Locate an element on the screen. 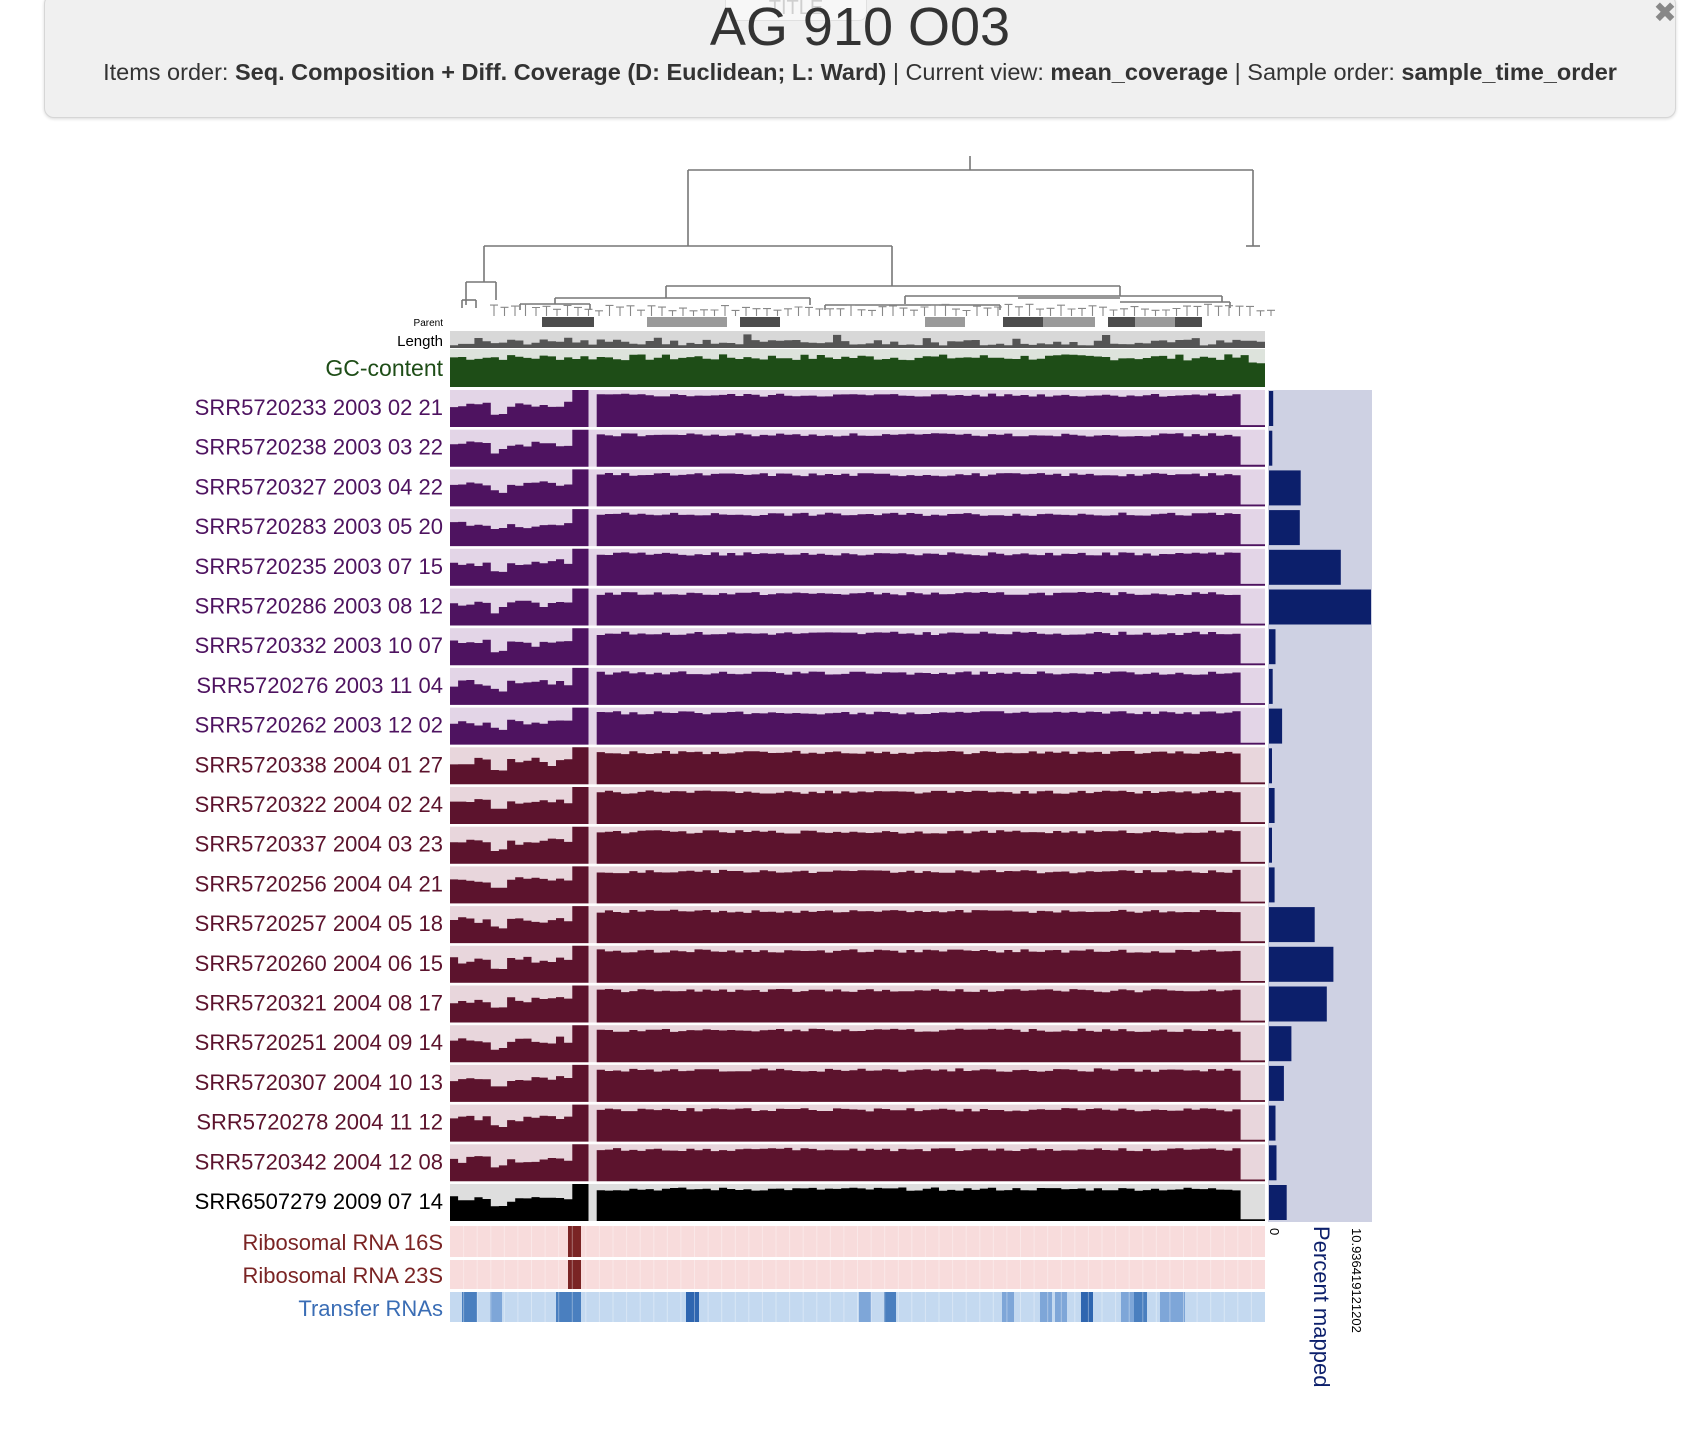 The height and width of the screenshot is (1446, 1696). sample-row: SRR5720283 2003 05 20 is located at coordinates (747, 528).